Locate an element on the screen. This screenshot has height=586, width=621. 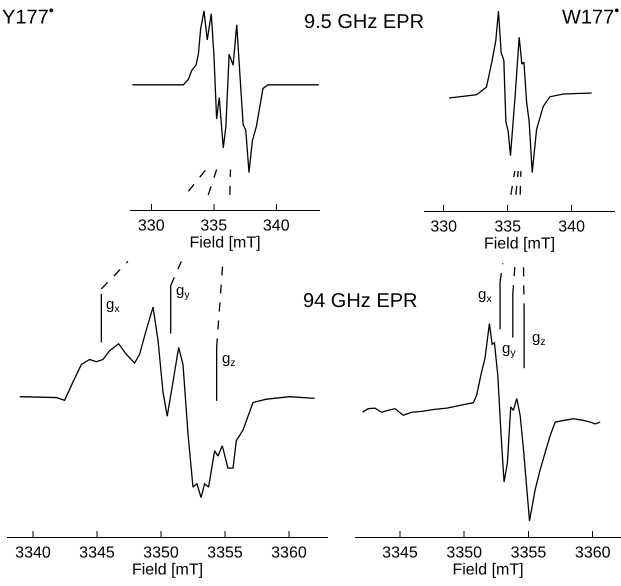
annotation: 94 GHz EPR is located at coordinates (360, 301).